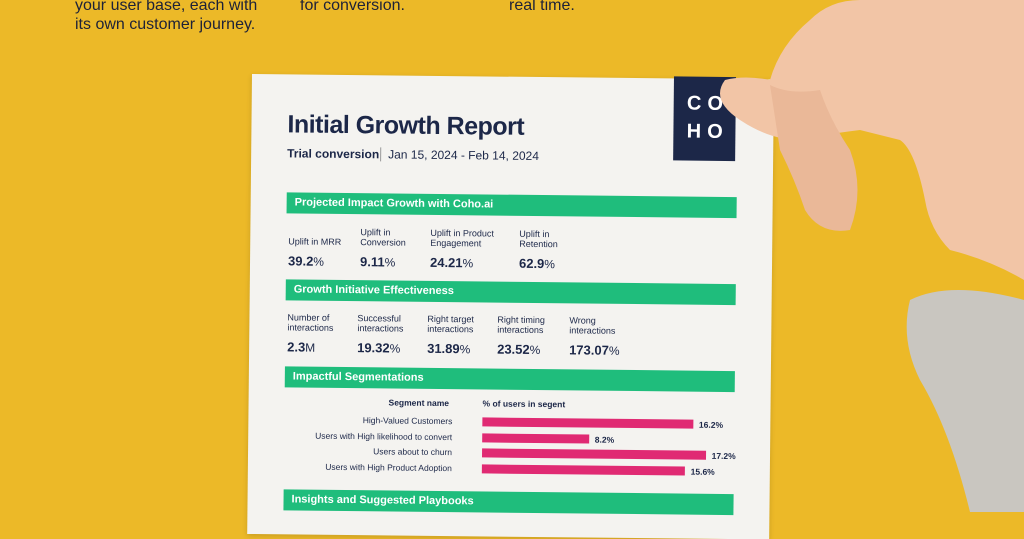 Image resolution: width=1024 pixels, height=539 pixels. I want to click on category-header: Segment name, so click(419, 403).